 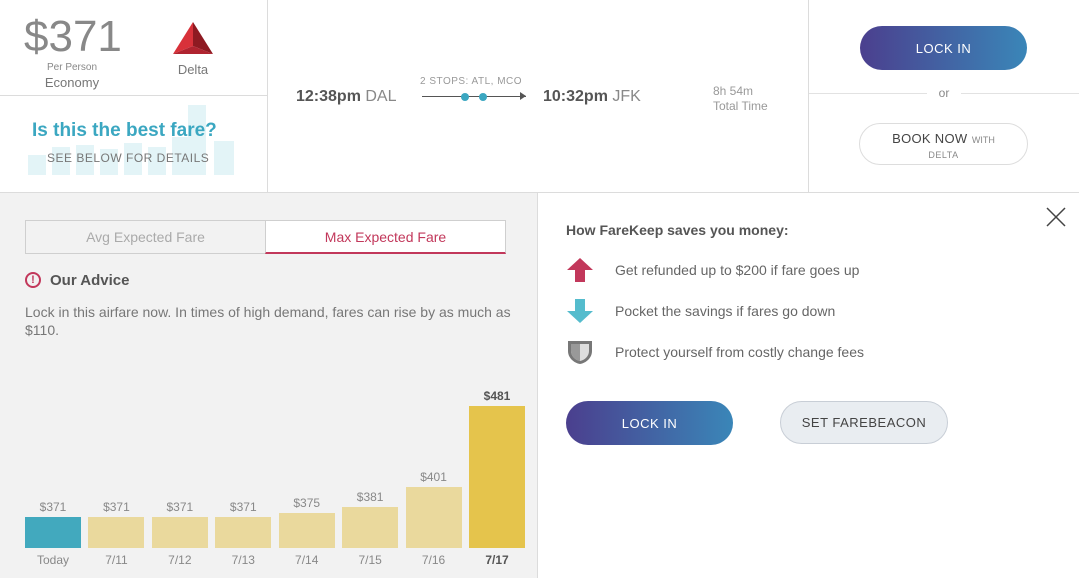 I want to click on route-line, so click(x=474, y=96).